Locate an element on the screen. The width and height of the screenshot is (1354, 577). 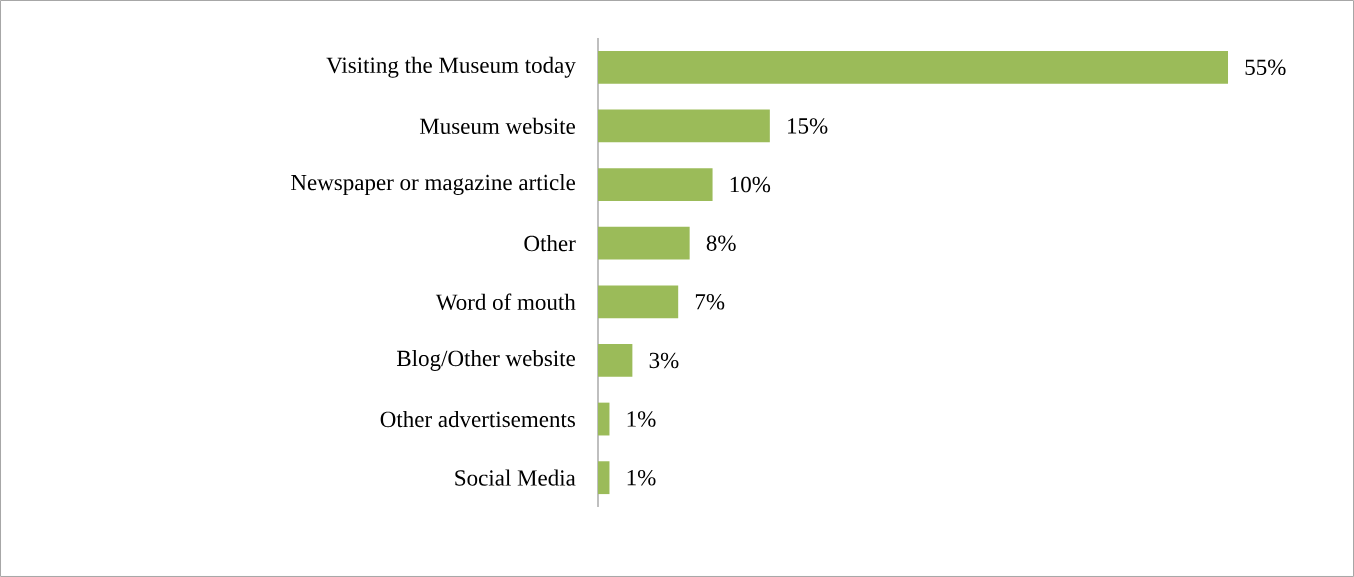
y-tick-label: Word of mouth is located at coordinates (505, 302).